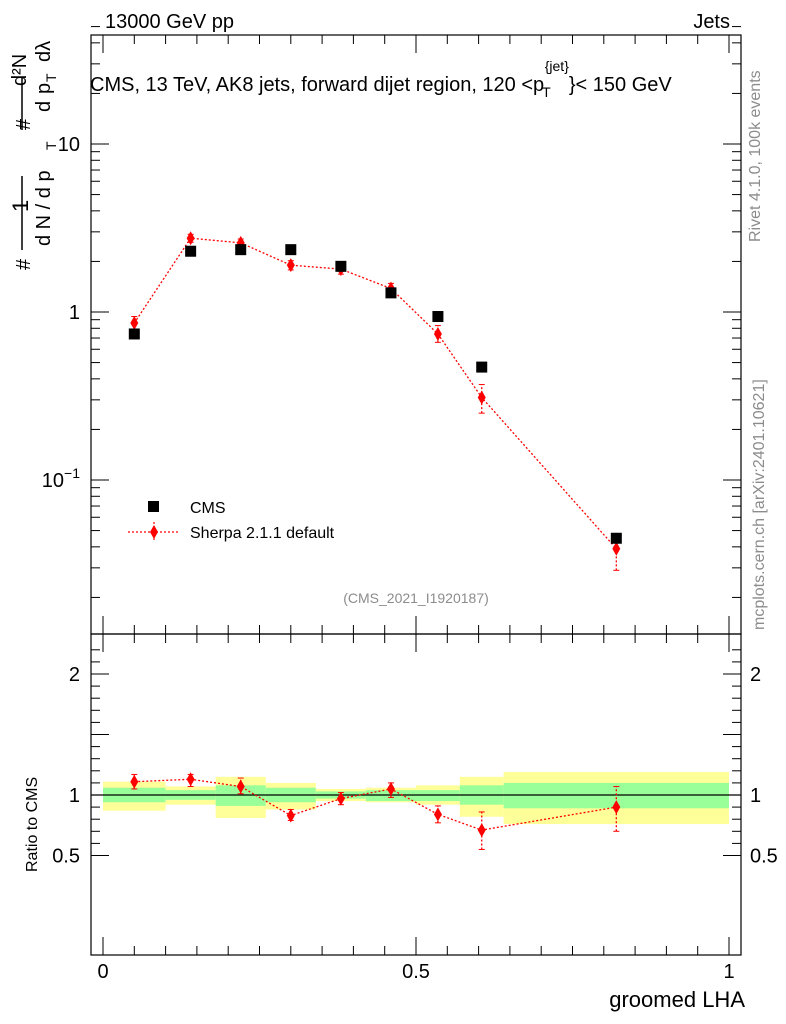 This screenshot has height=1024, width=786. Describe the element at coordinates (677, 999) in the screenshot. I see `x-axis-label: groomed LHA` at that location.